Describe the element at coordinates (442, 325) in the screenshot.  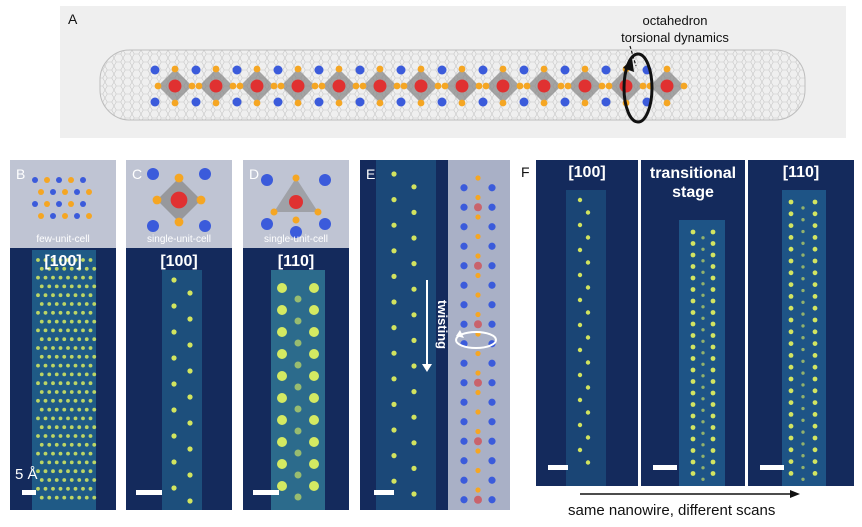
I see `twisting-label: twisting` at that location.